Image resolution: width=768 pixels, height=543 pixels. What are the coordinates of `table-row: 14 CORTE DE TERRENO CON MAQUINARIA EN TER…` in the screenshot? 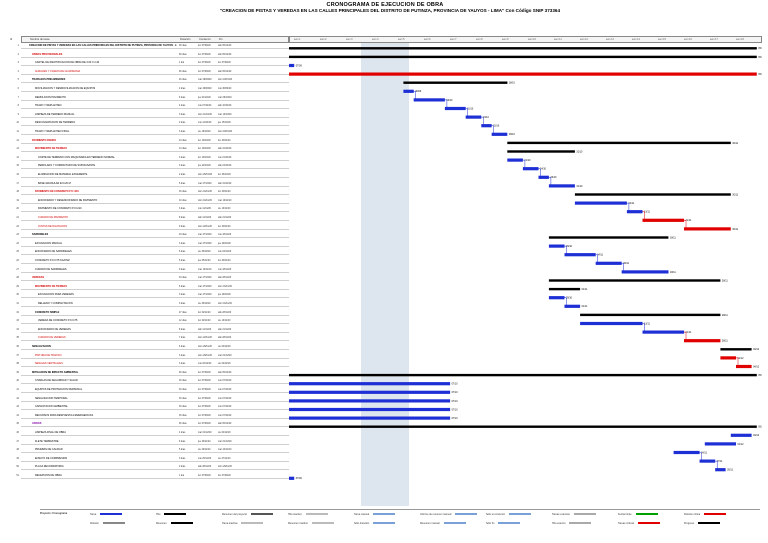 It's located at (152, 158).